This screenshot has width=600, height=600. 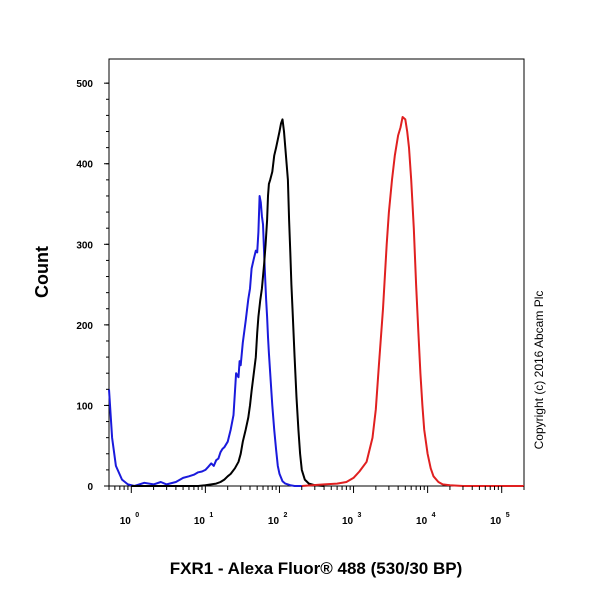 I want to click on x-tick-exponent: 3, so click(x=360, y=515).